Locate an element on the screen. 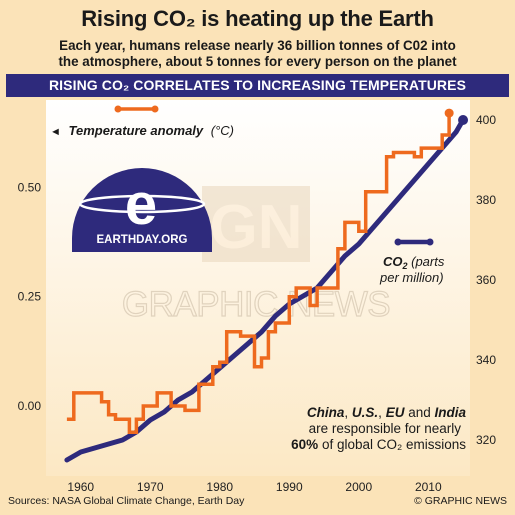 This screenshot has height=515, width=515. right-axis: 320 340 360 380 400 is located at coordinates (486, 280).